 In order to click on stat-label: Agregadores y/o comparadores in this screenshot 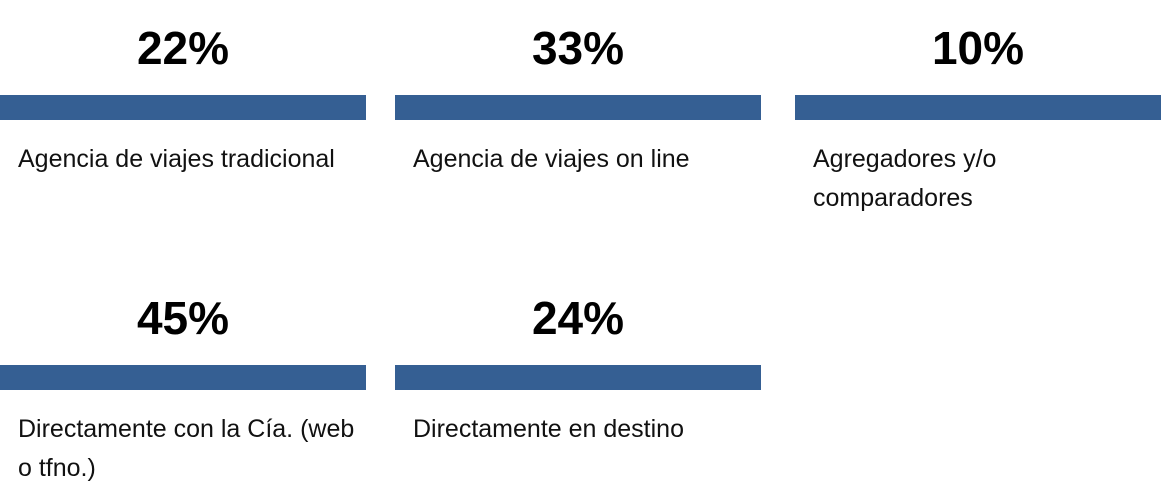, I will do `click(905, 178)`.